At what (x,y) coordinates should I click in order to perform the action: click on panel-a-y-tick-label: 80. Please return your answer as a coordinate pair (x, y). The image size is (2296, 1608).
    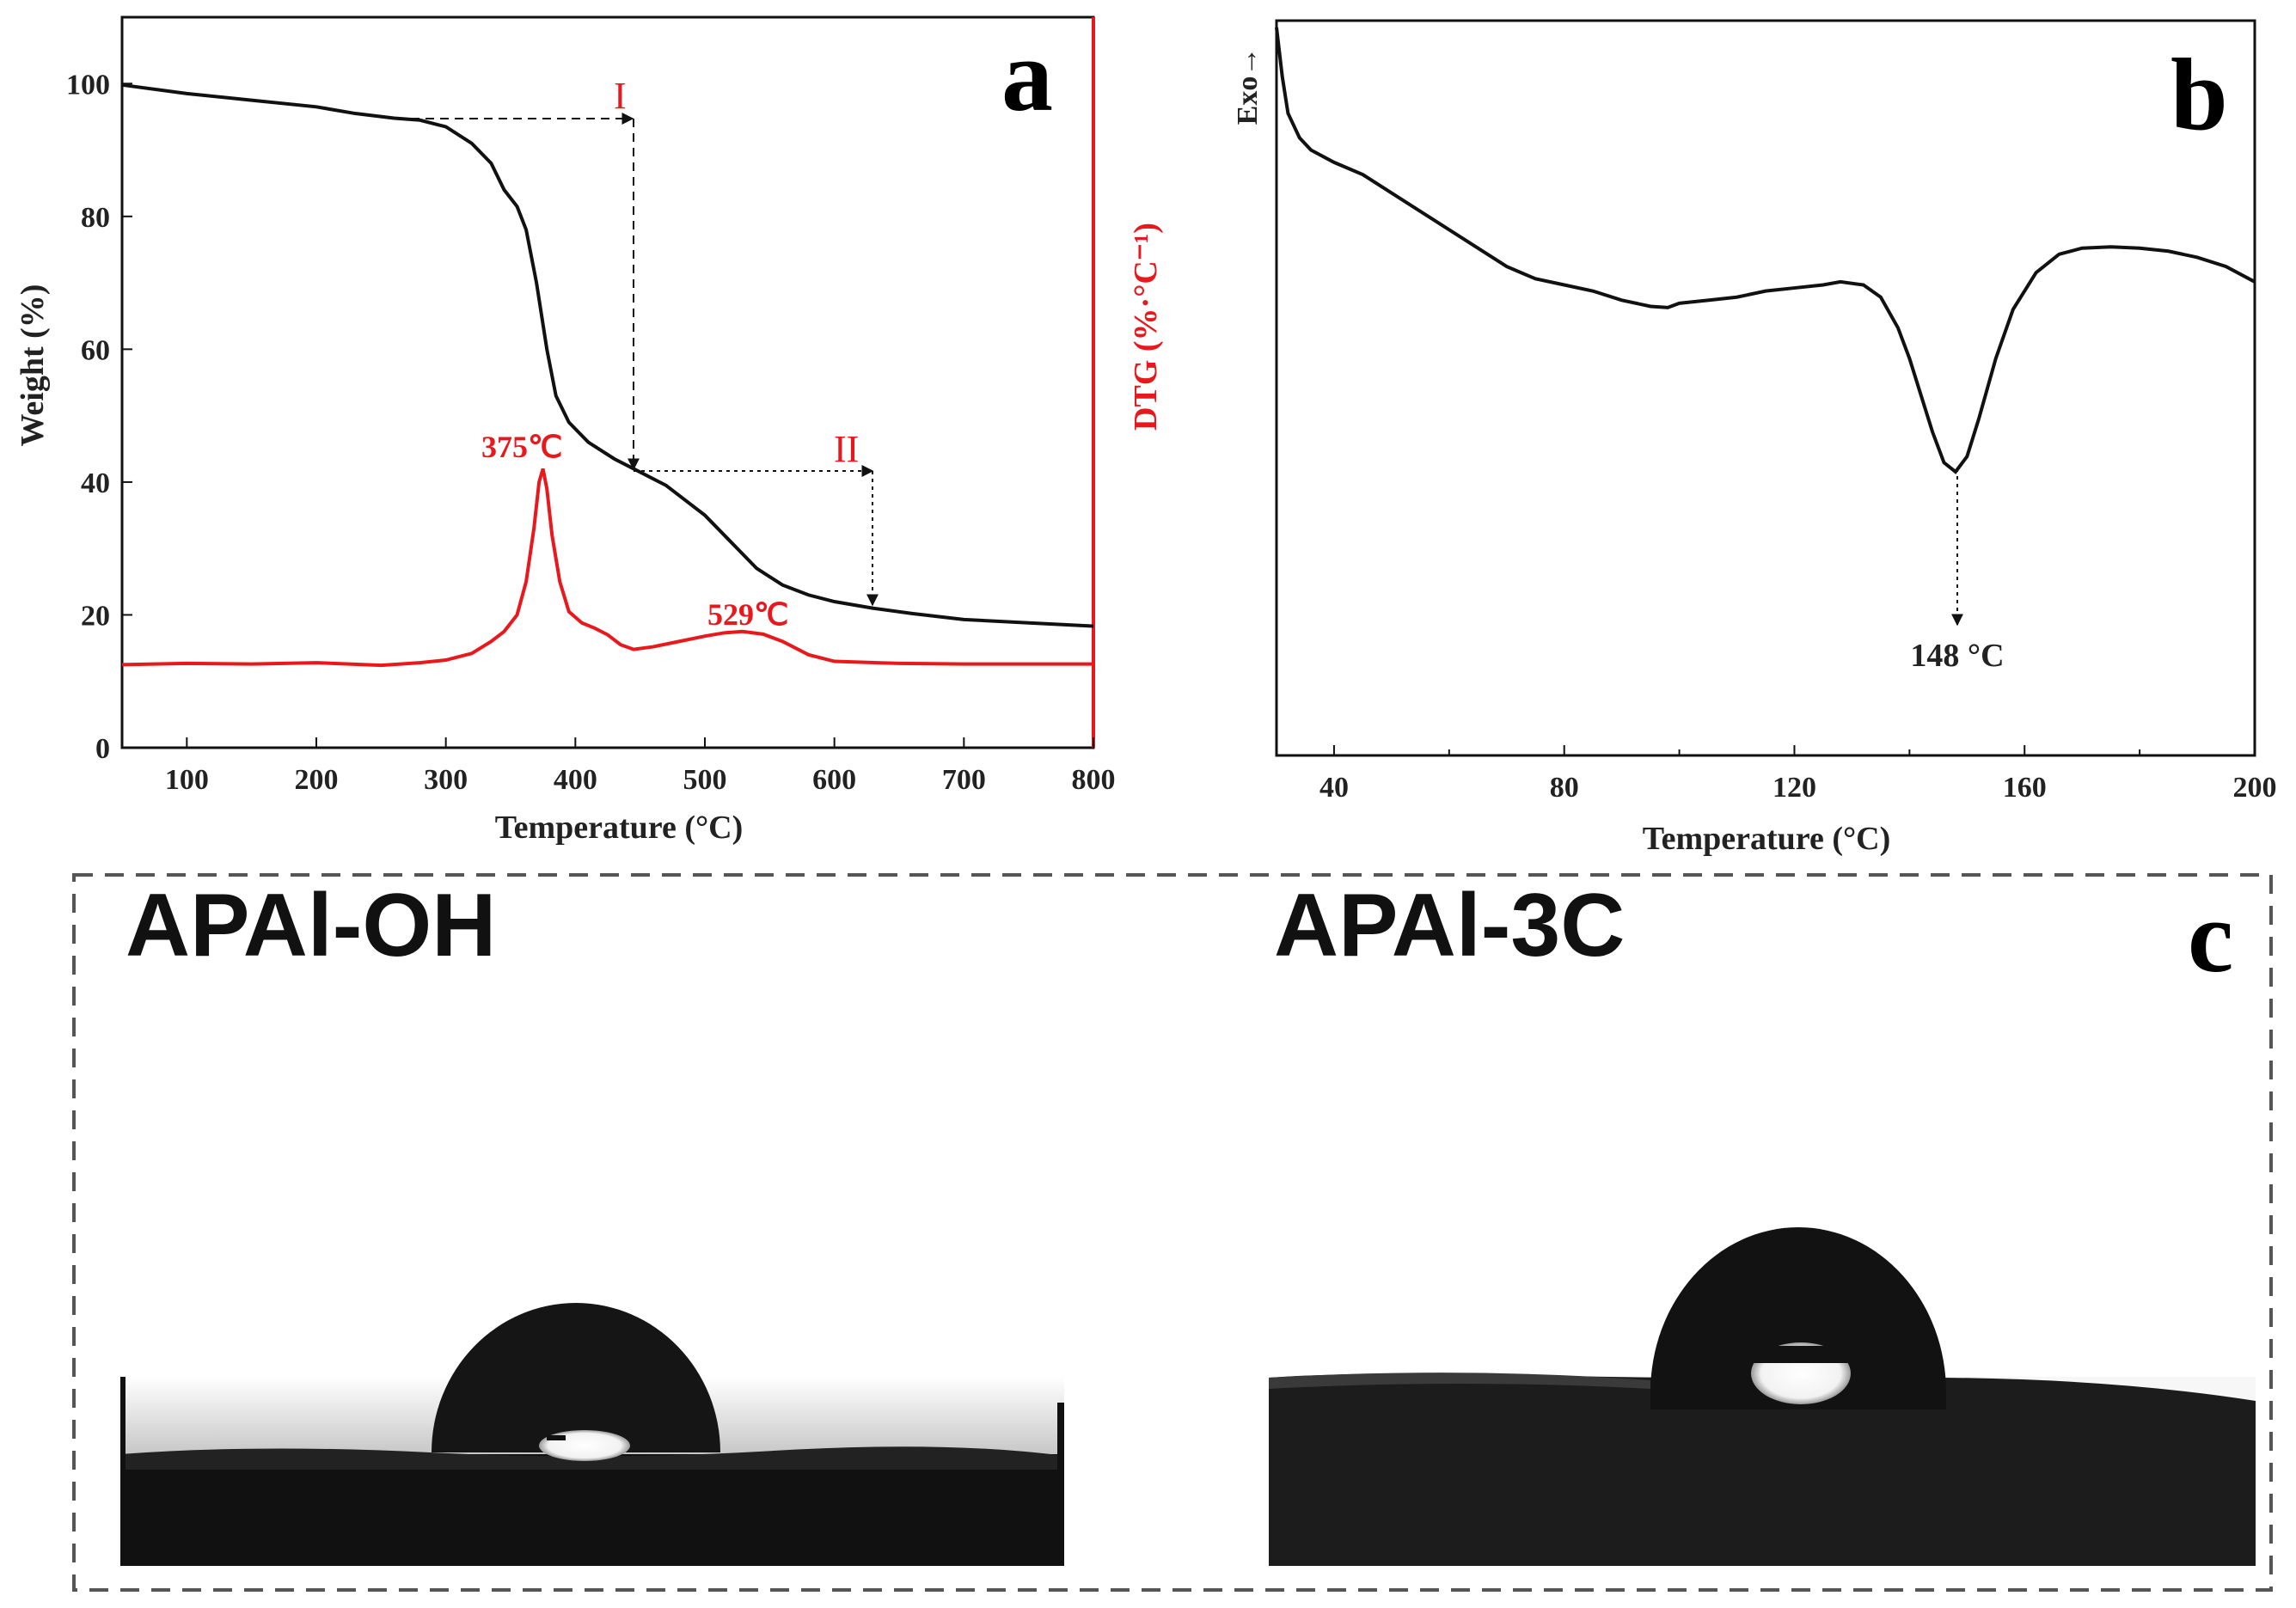
    Looking at the image, I should click on (95, 218).